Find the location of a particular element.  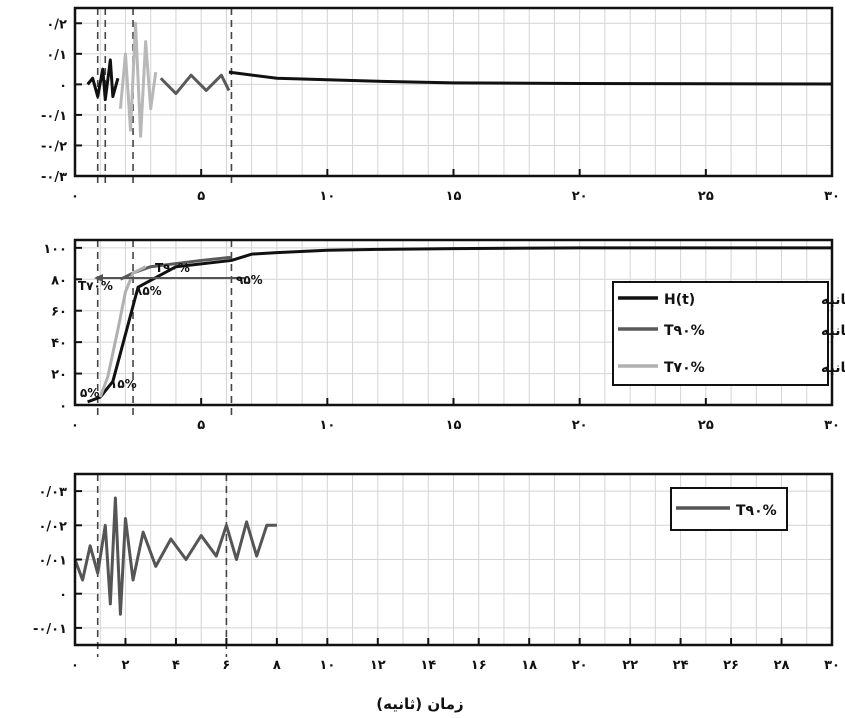

y-tick-label: -۰/۳ is located at coordinates (54, 177).